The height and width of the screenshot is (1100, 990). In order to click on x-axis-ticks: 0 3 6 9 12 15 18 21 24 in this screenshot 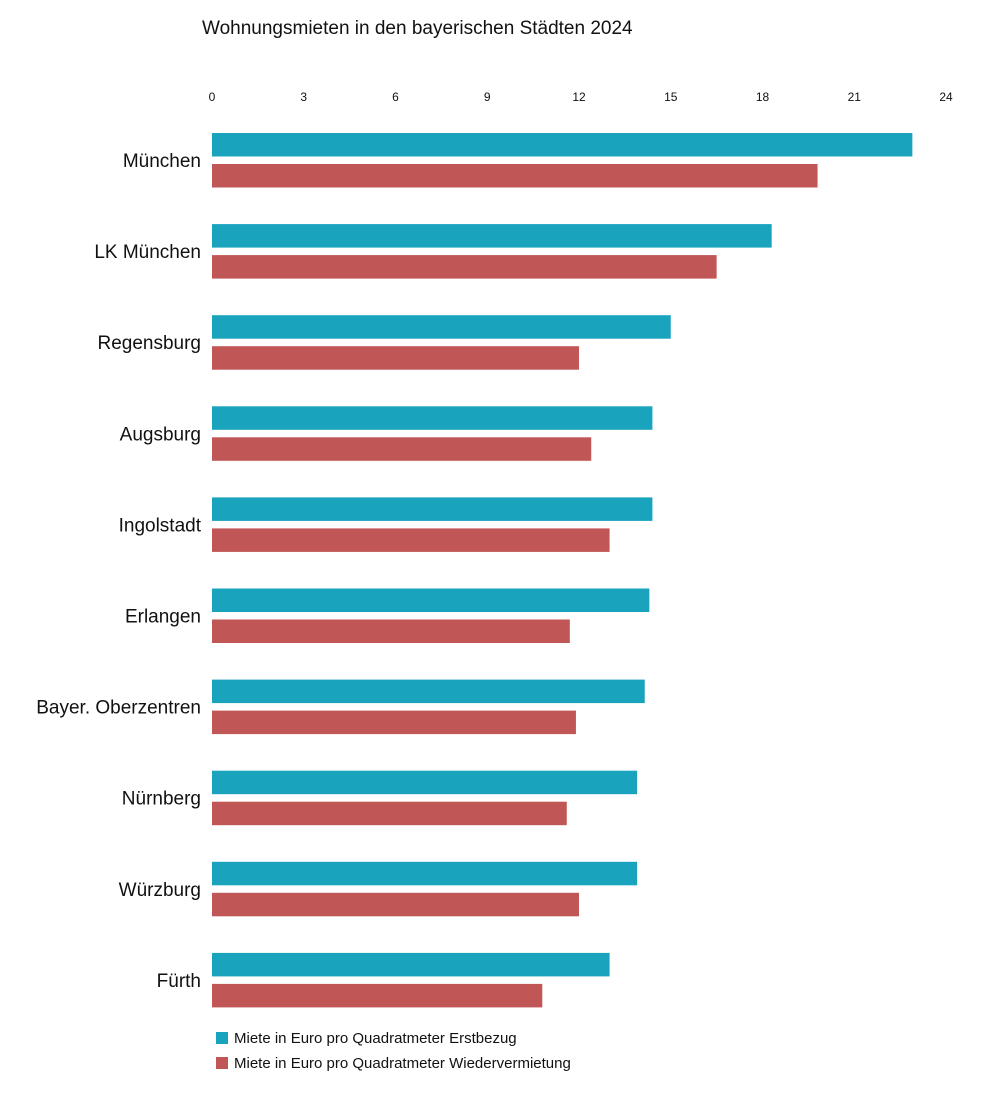, I will do `click(581, 97)`.